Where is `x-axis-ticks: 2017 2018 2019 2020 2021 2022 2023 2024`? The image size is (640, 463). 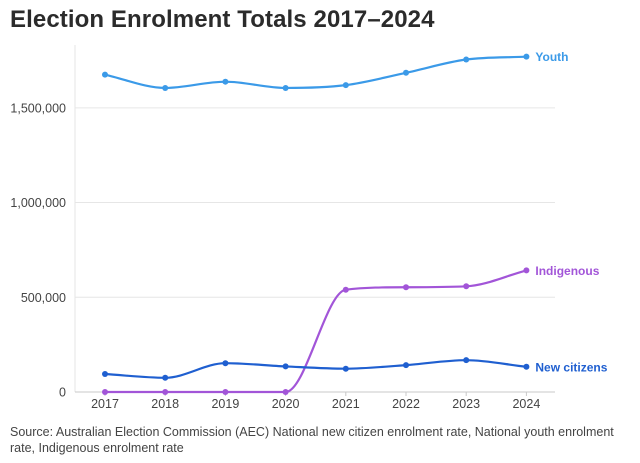 x-axis-ticks: 2017 2018 2019 2020 2021 2022 2023 2024 is located at coordinates (315, 401).